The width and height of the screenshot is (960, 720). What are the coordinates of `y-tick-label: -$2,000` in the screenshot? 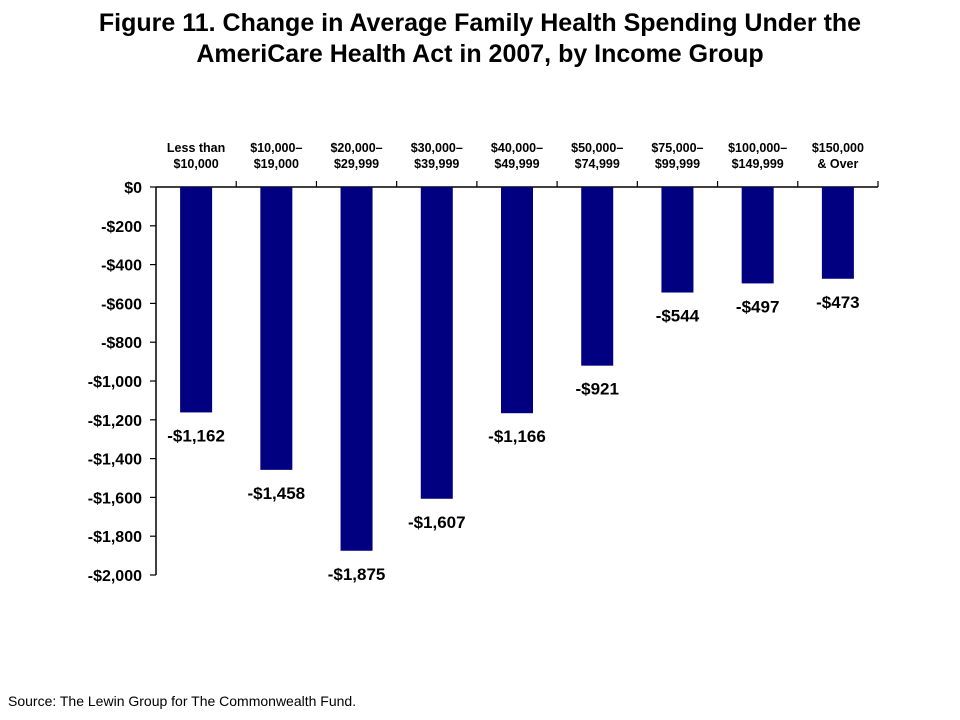 It's located at (115, 576).